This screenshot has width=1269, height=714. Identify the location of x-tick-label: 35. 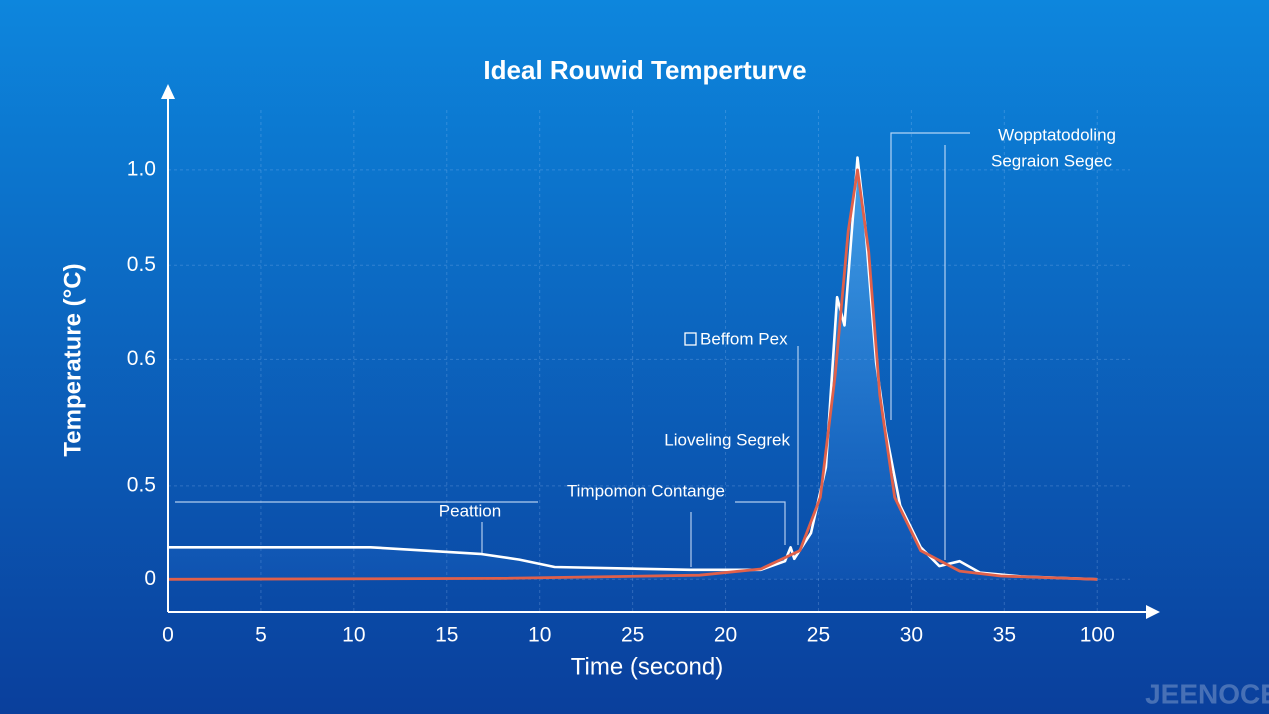
(1004, 635).